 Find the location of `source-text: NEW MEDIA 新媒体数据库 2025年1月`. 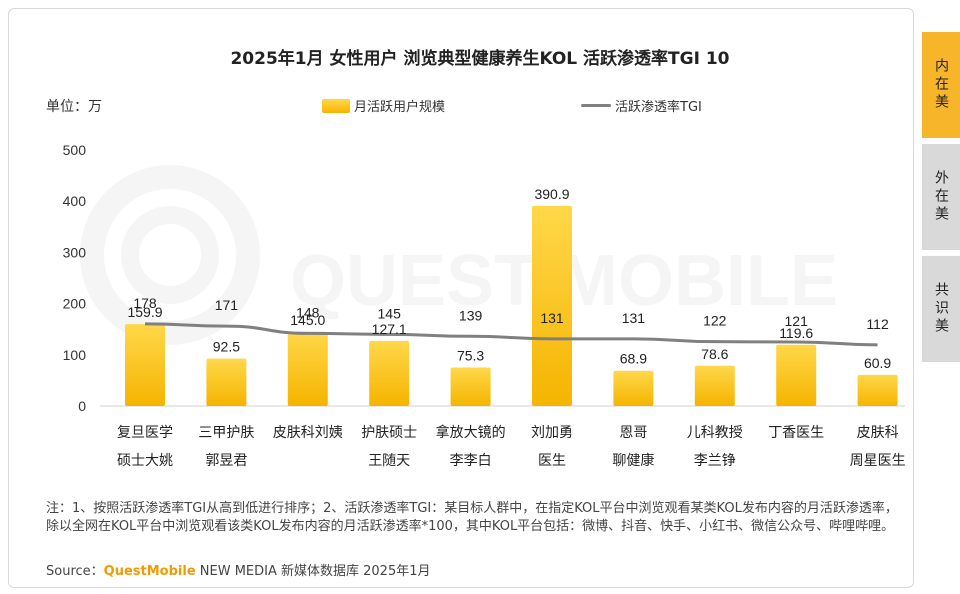

source-text: NEW MEDIA 新媒体数据库 2025年1月 is located at coordinates (313, 571).